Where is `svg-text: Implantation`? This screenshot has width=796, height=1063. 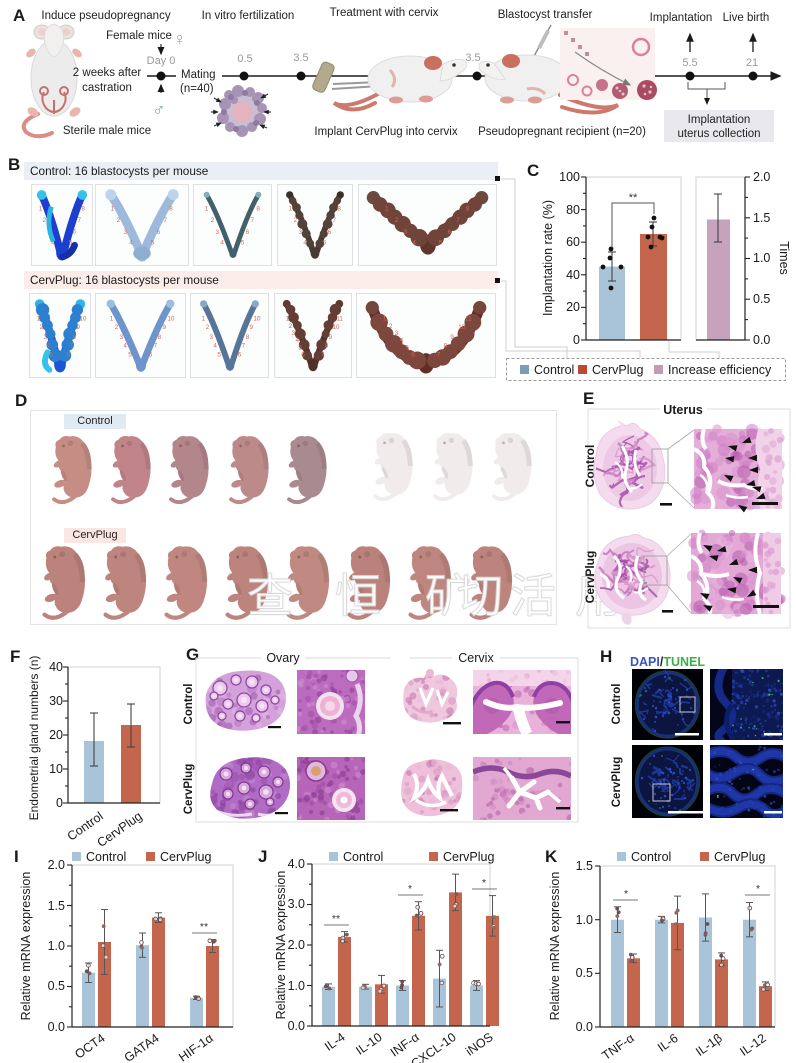 svg-text: Implantation is located at coordinates (681, 18).